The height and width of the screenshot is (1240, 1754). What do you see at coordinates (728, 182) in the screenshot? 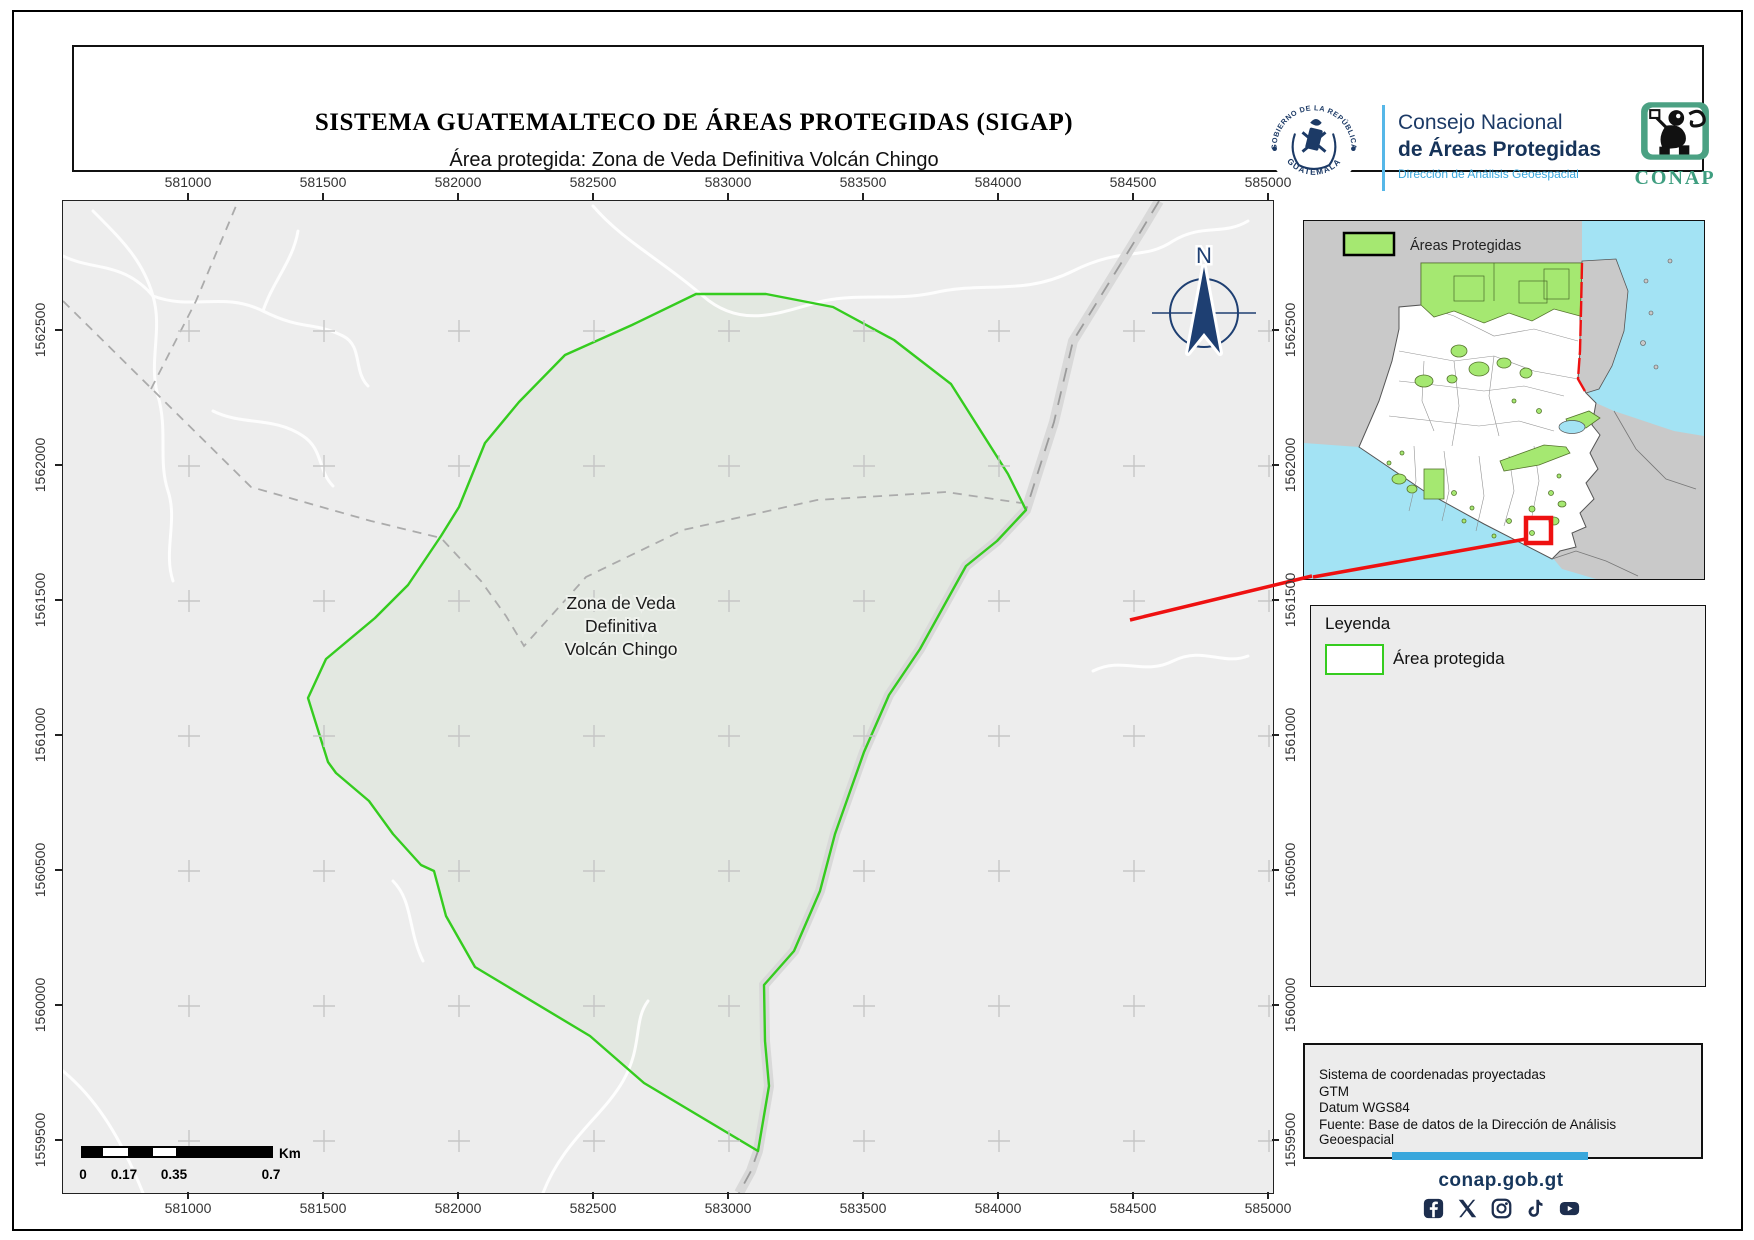
I see `x-tick-label-top: 583000` at bounding box center [728, 182].